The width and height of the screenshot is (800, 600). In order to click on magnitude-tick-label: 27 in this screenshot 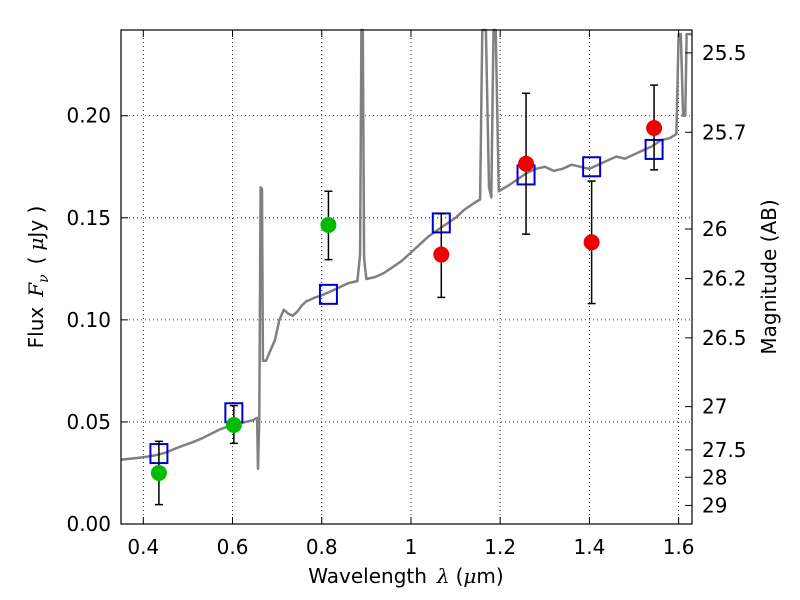, I will do `click(714, 407)`.